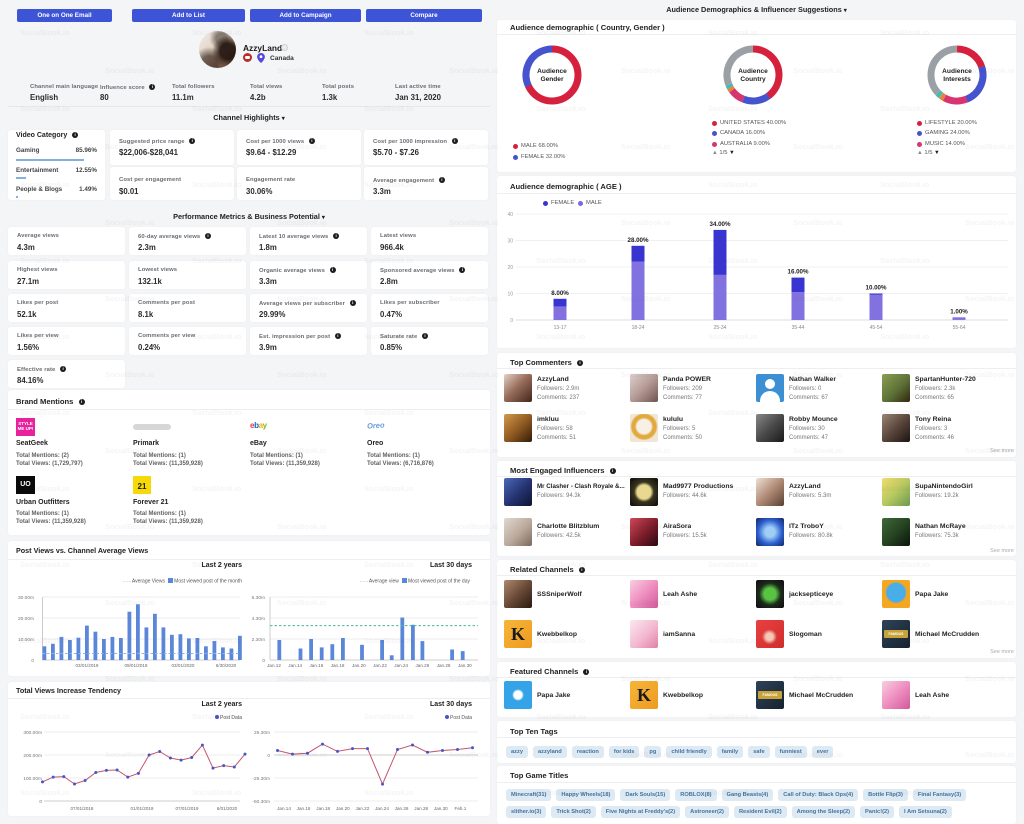  What do you see at coordinates (262, 733) in the screenshot?
I see `svg-text: 25.30m` at bounding box center [262, 733].